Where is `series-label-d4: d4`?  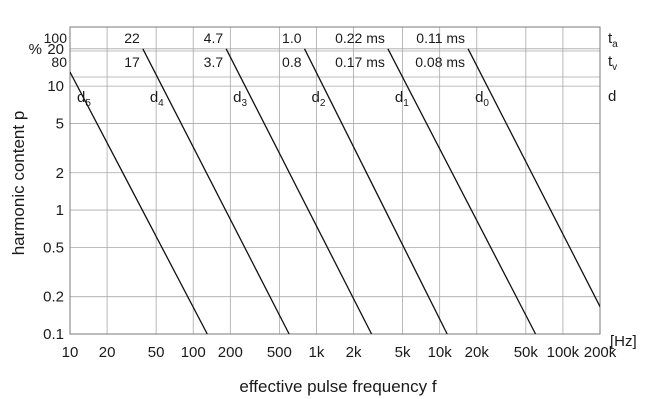 series-label-d4: d4 is located at coordinates (157, 99).